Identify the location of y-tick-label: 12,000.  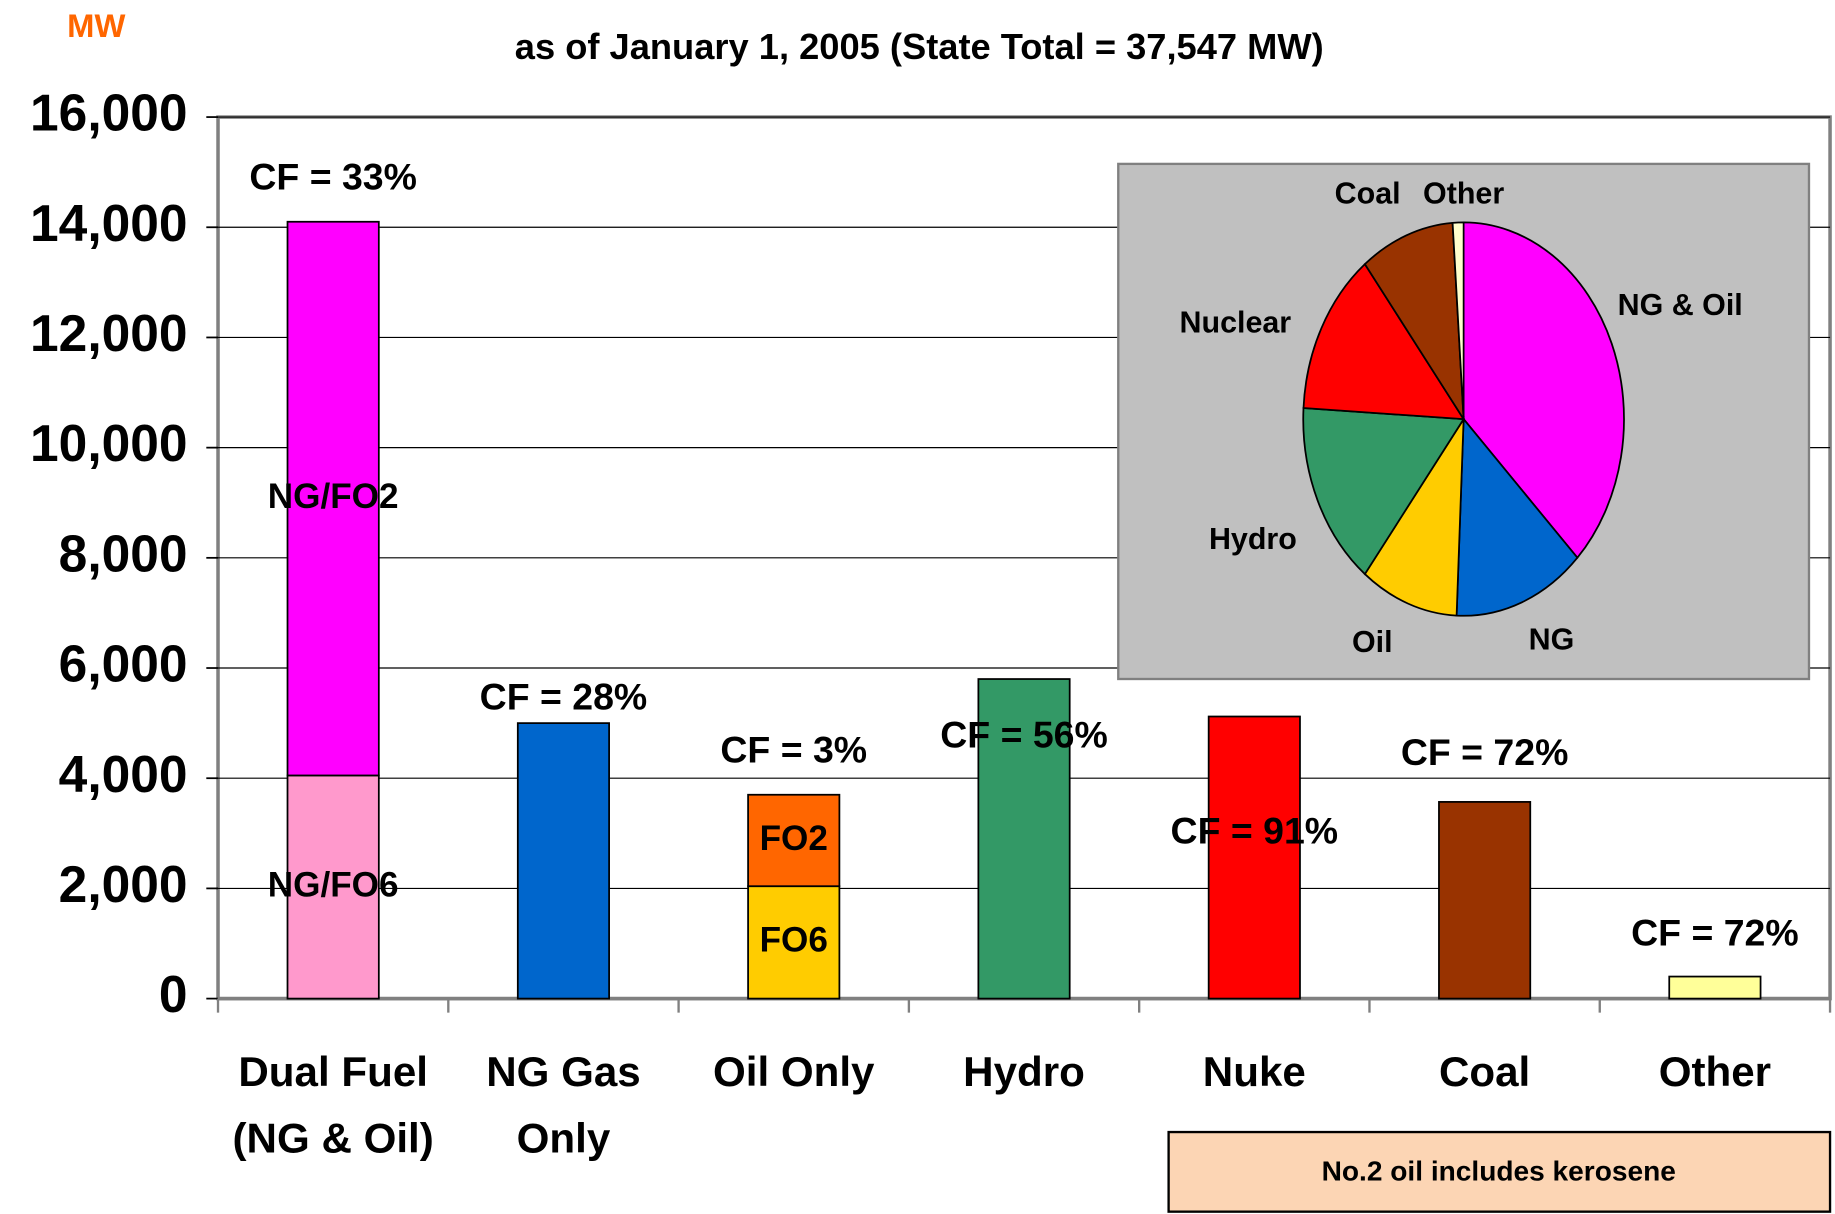
(109, 333).